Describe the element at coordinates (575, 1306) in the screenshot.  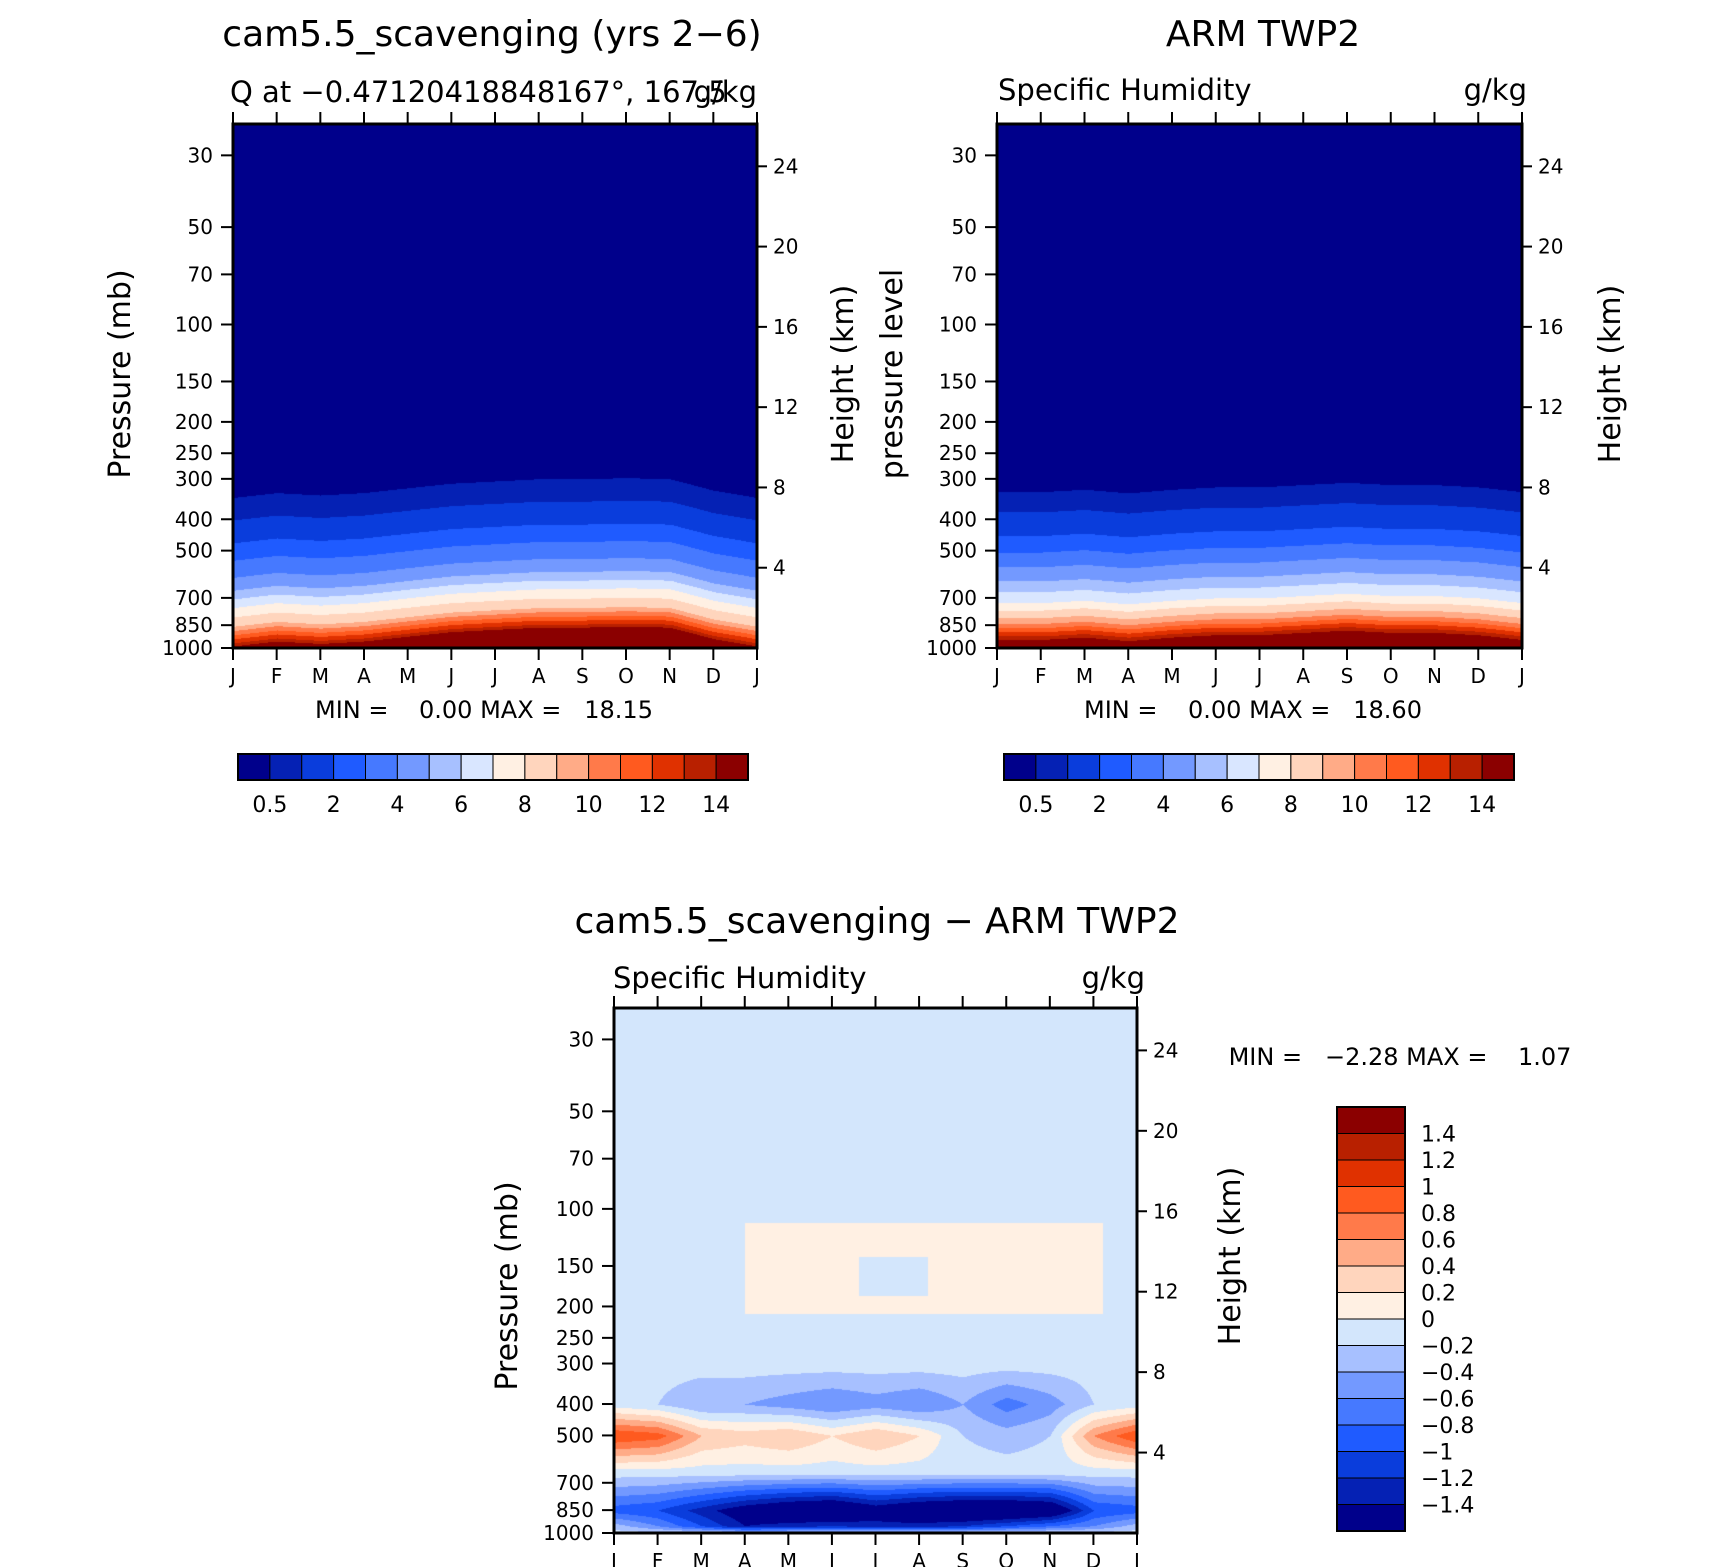
I see `panel2-ytick-label: 200` at that location.